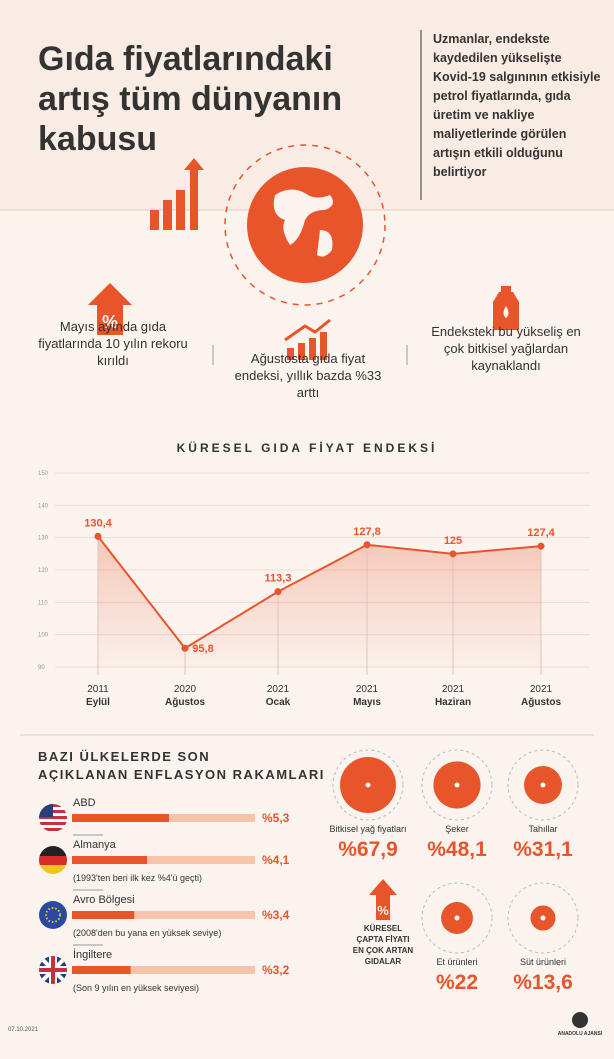  I want to click on x-tick-label: Ocak, so click(278, 702).